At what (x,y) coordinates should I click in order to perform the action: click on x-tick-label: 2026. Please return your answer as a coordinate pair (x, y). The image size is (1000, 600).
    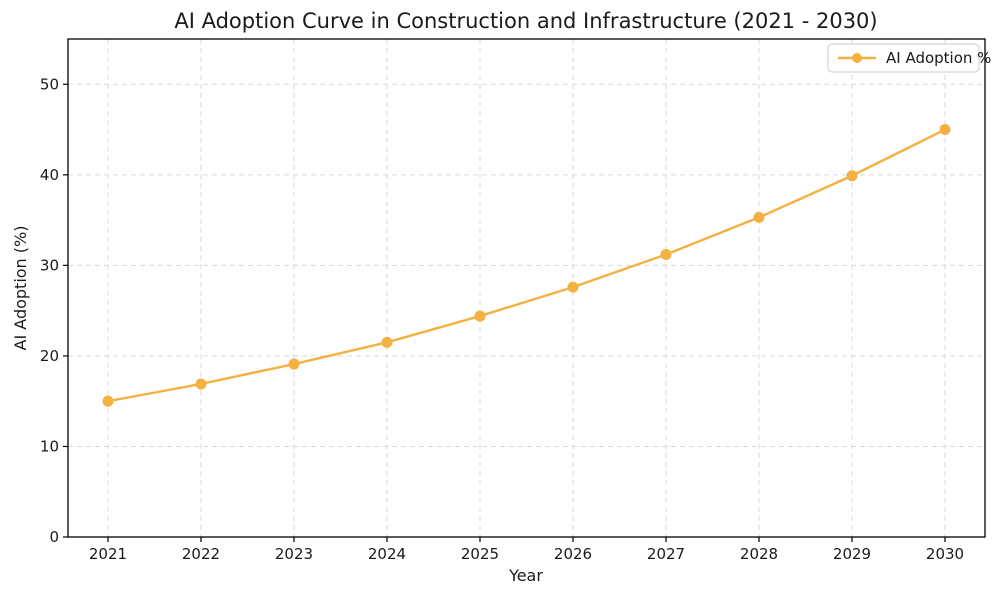
    Looking at the image, I should click on (573, 554).